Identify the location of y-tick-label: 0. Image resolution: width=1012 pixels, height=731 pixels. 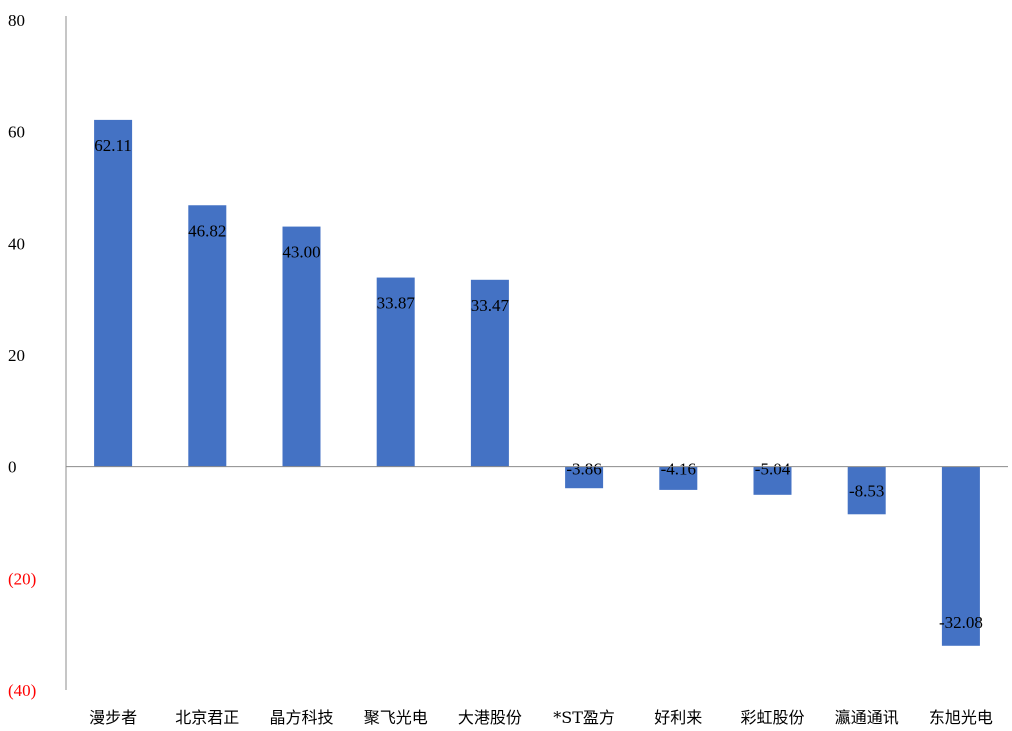
(12, 467).